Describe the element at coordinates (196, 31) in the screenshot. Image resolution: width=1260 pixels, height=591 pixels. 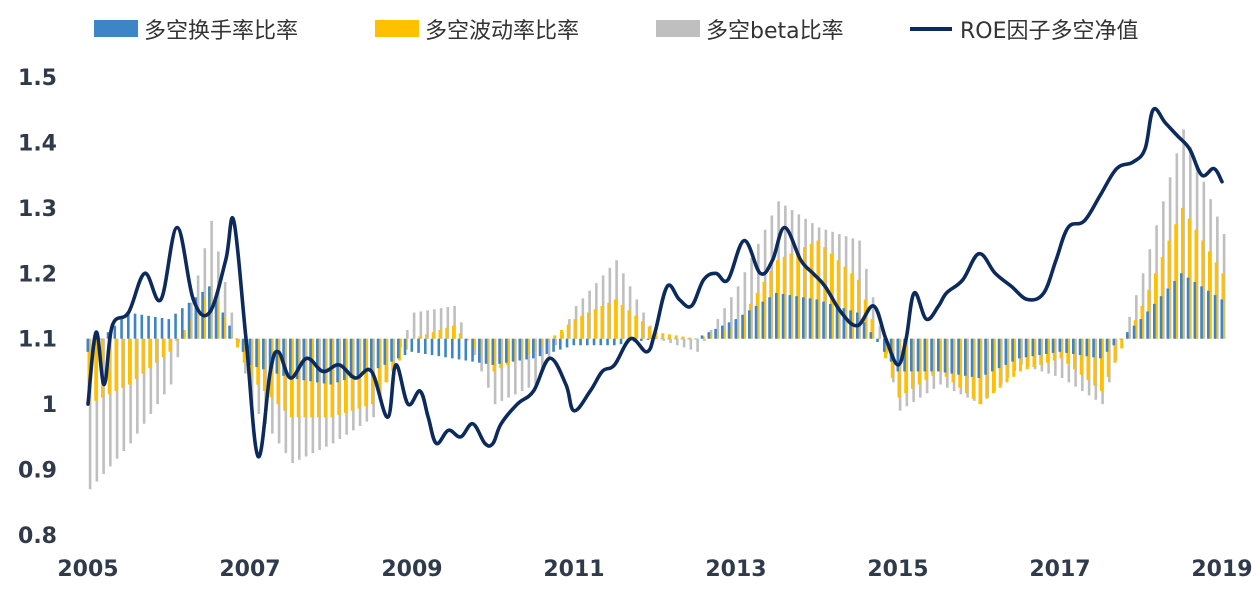
I see `legend-item: 多空换手率比率` at that location.